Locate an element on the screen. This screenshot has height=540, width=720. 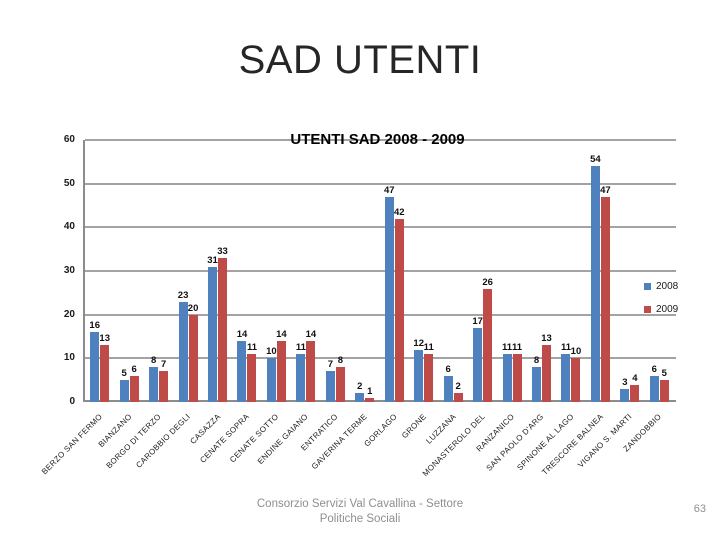
bar-value-label: 12 is located at coordinates (418, 343).